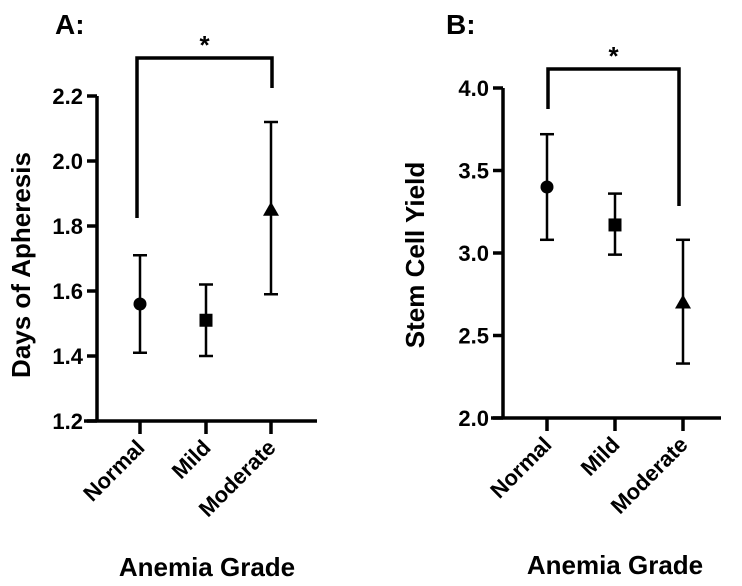 This screenshot has width=742, height=586. Describe the element at coordinates (67, 96) in the screenshot. I see `y-tick-label: 2.2` at that location.